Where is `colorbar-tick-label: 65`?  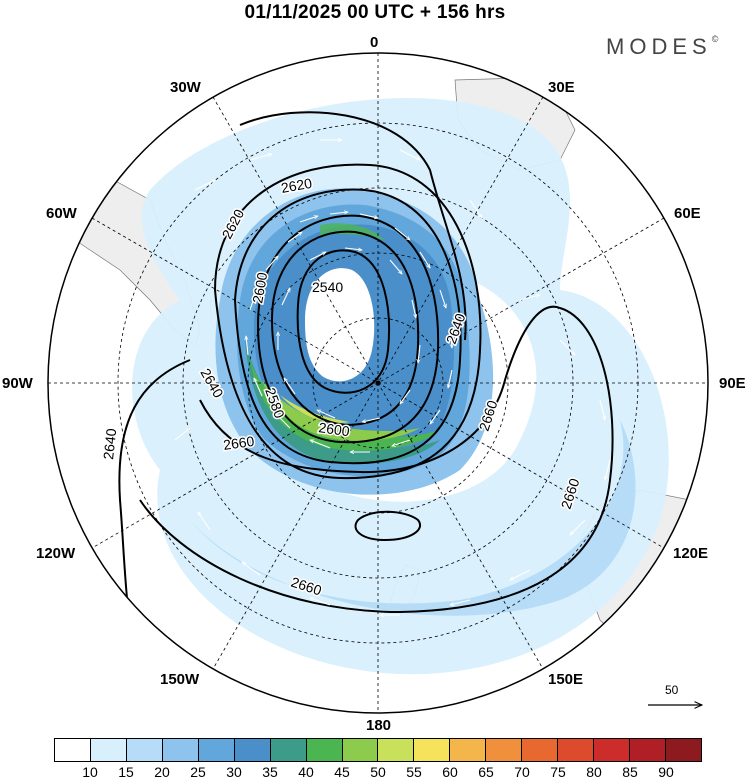 colorbar-tick-label: 65 is located at coordinates (486, 772).